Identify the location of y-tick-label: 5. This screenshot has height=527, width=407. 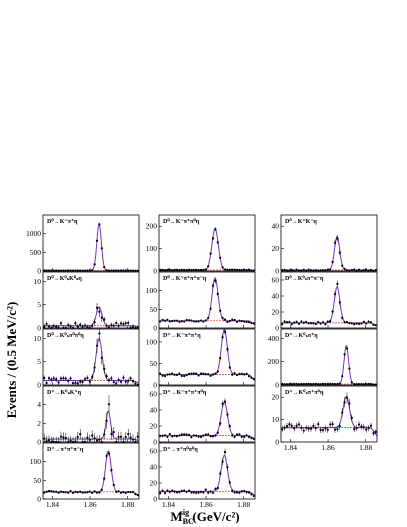
(39, 361).